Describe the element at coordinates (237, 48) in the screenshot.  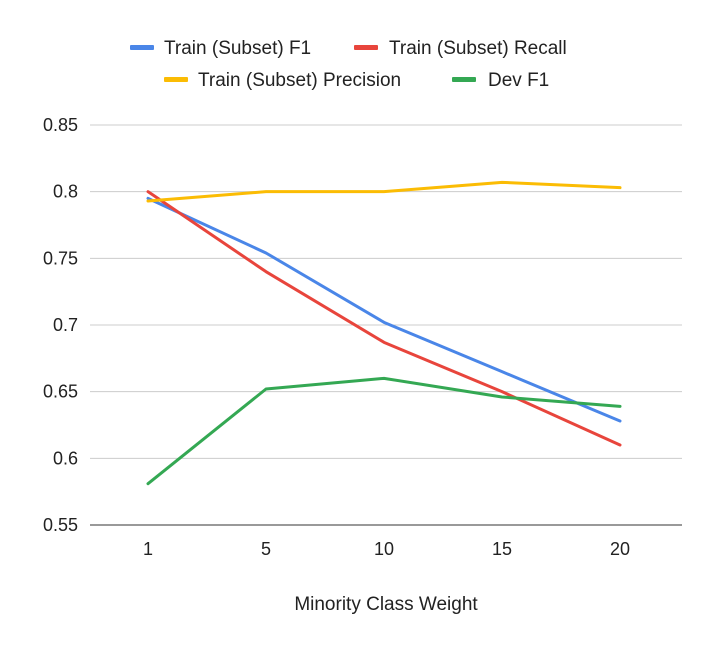
I see `legend-label: Train (Subset) F1` at that location.